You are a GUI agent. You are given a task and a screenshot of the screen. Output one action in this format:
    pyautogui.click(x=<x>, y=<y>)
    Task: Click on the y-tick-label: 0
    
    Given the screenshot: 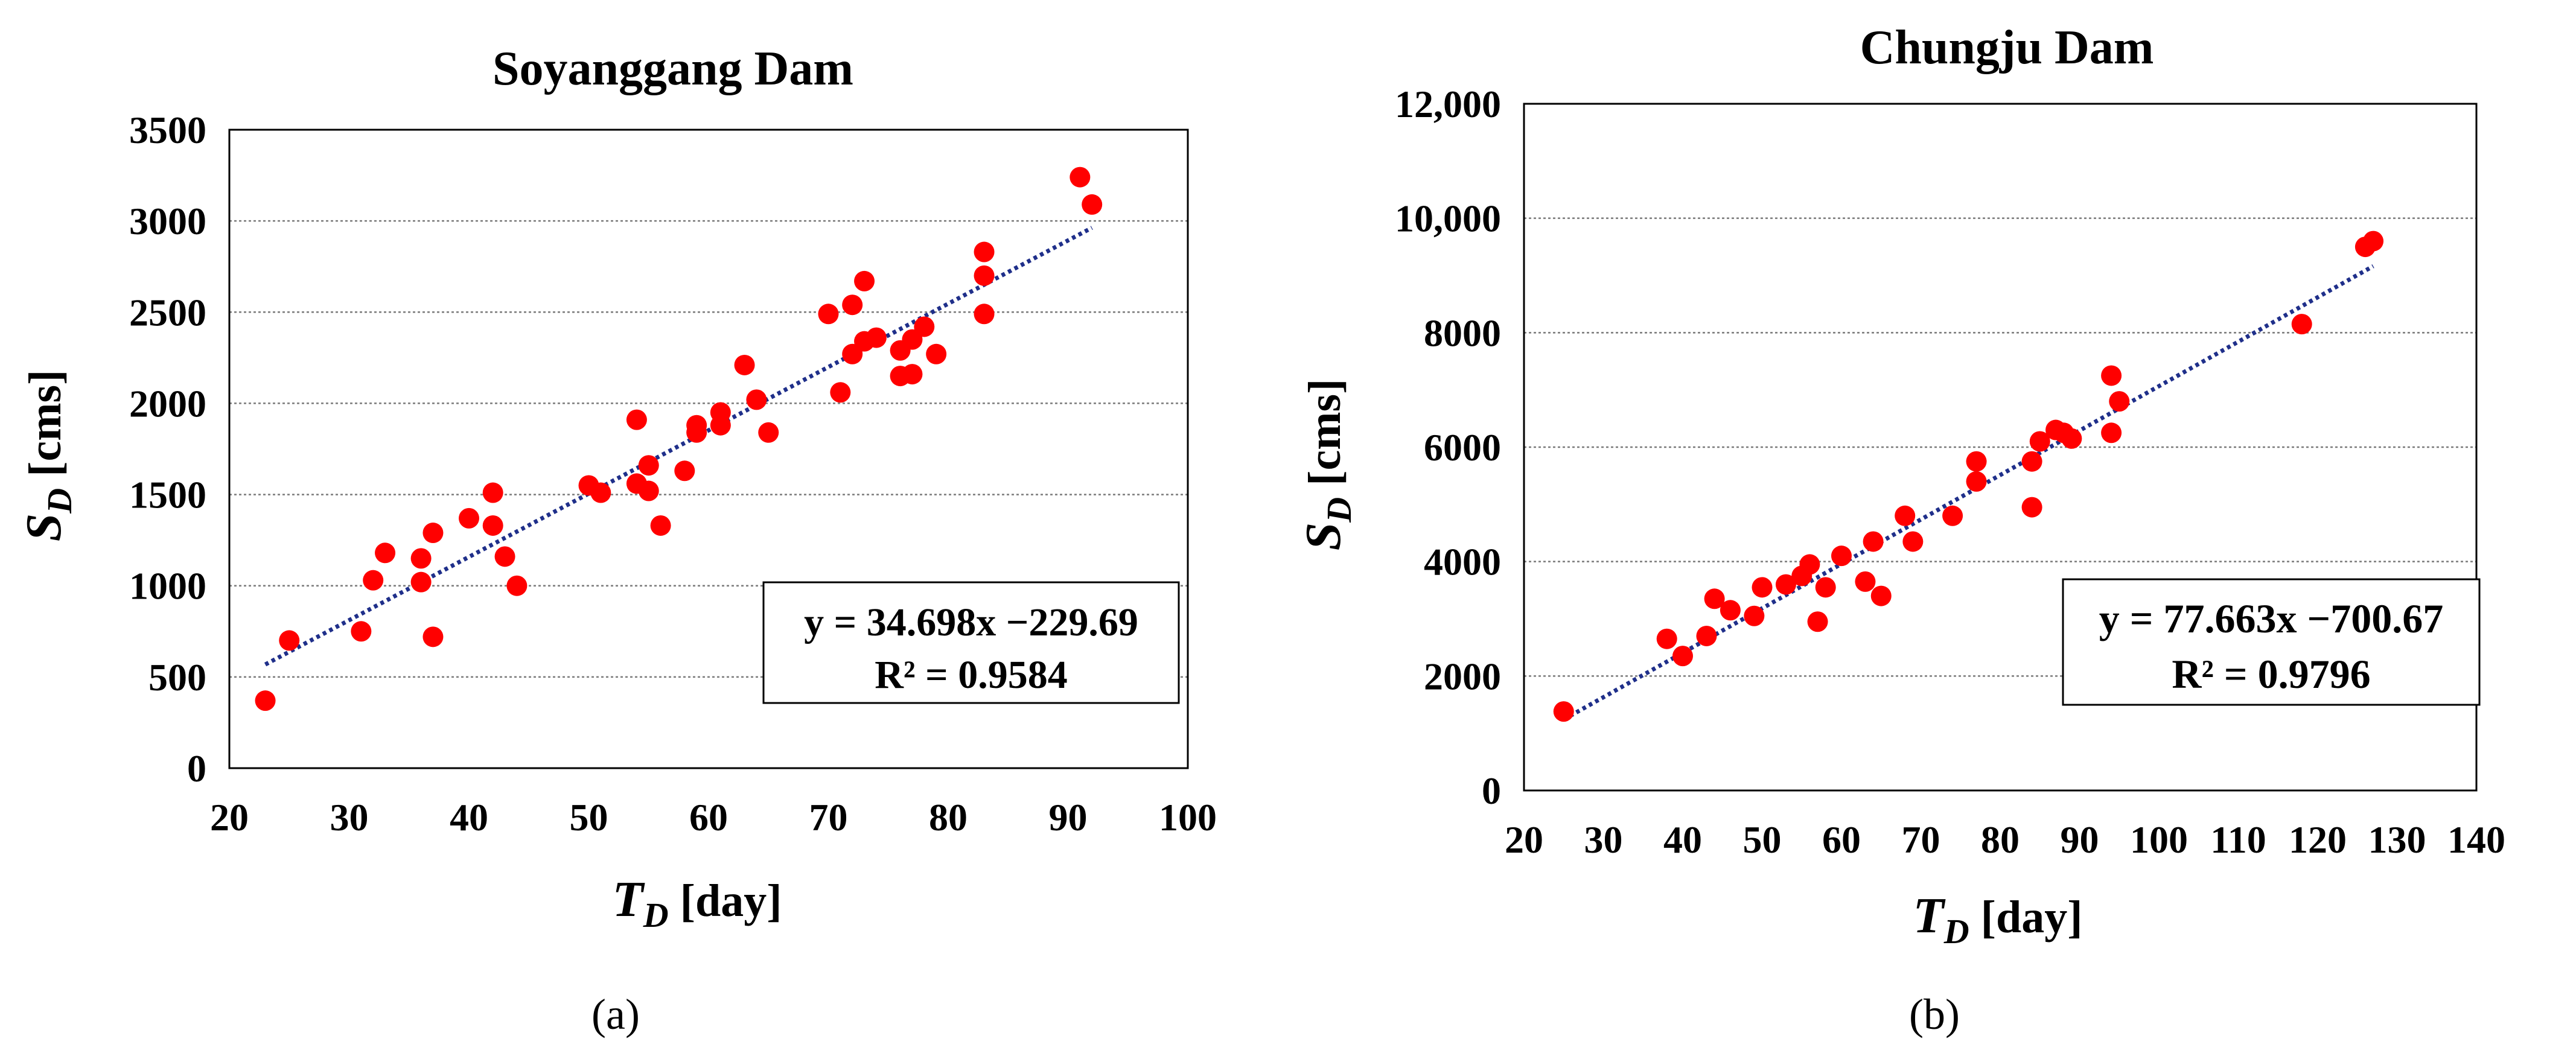 What is the action you would take?
    pyautogui.click(x=196, y=768)
    